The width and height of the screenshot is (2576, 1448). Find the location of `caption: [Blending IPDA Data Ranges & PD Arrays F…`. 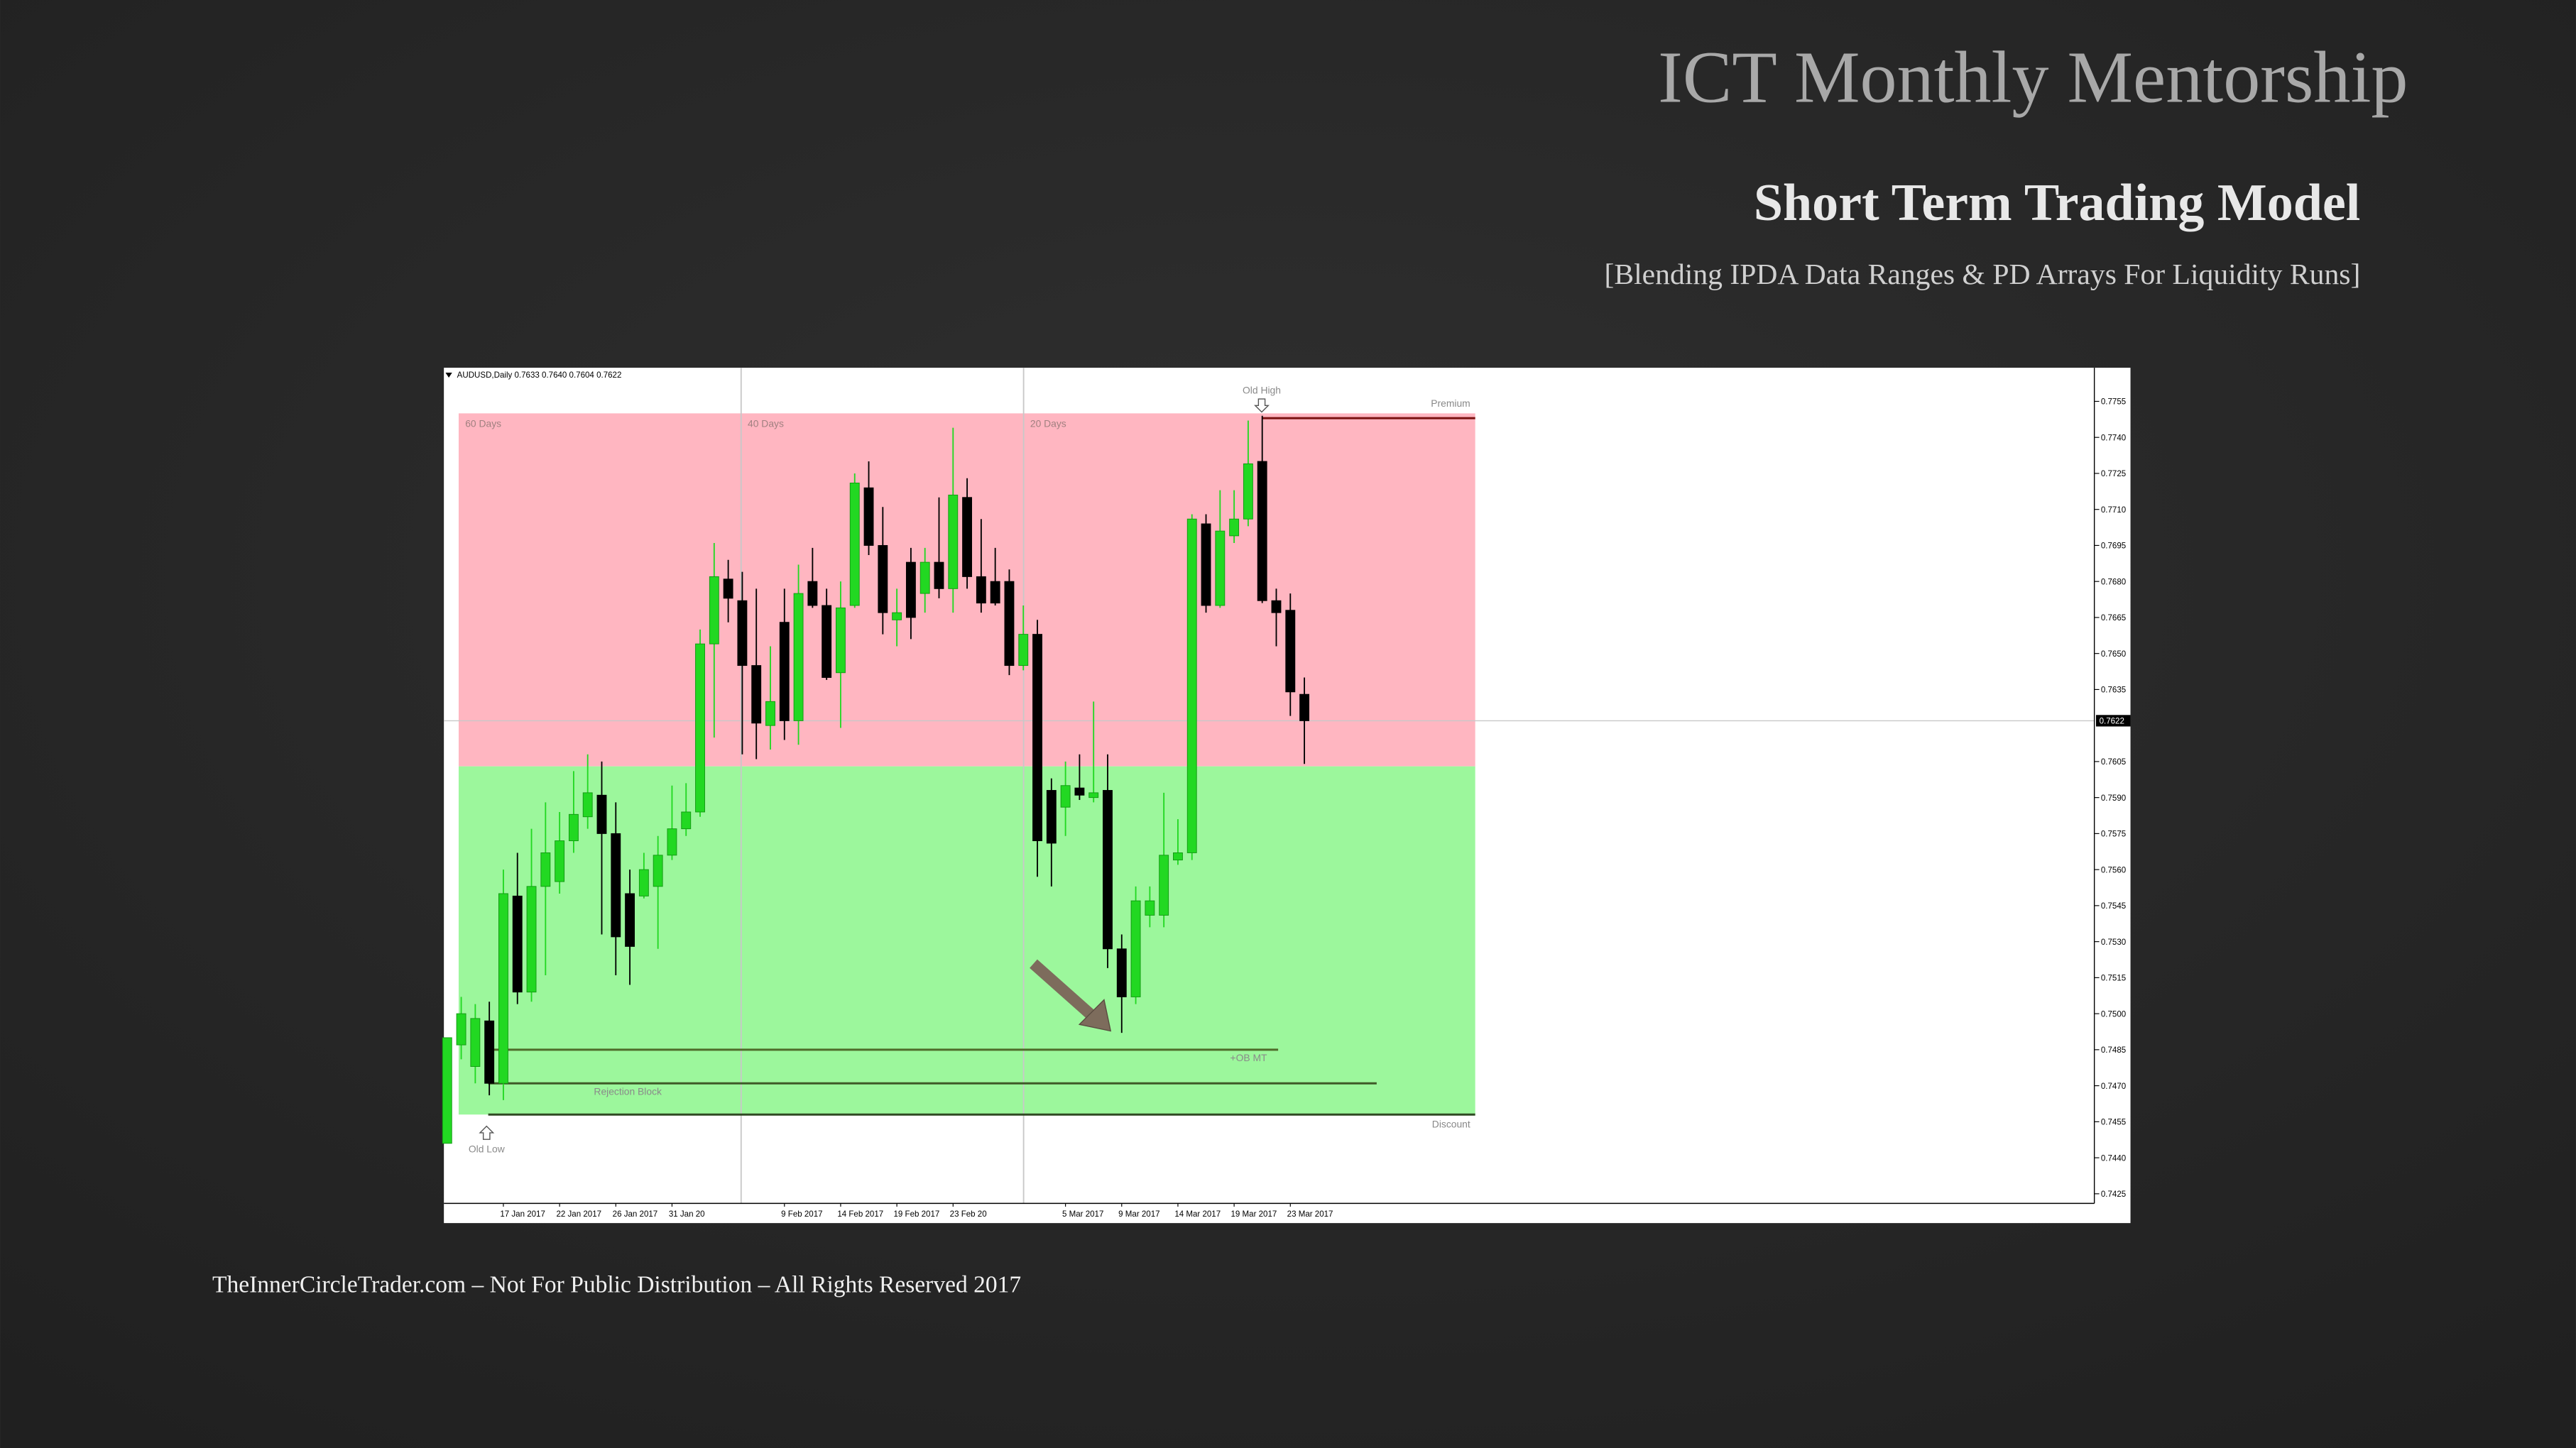

caption: [Blending IPDA Data Ranges & PD Arrays F… is located at coordinates (1982, 275).